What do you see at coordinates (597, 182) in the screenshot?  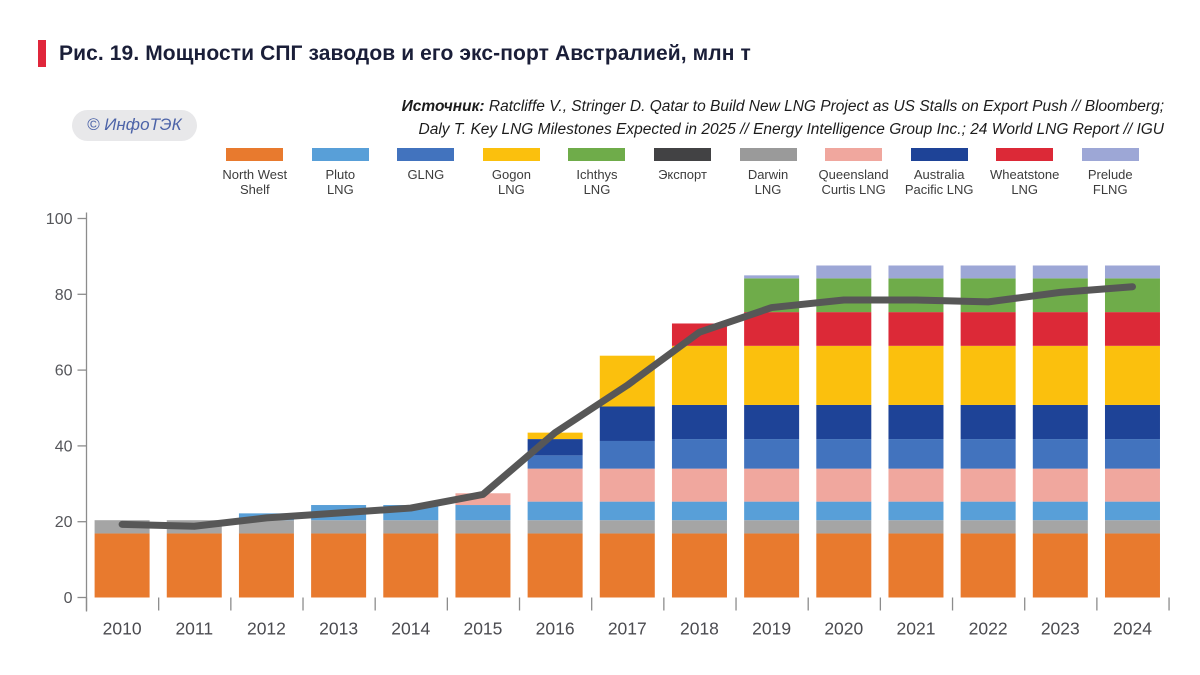 I see `legend-label-4: Ichthys LNG` at bounding box center [597, 182].